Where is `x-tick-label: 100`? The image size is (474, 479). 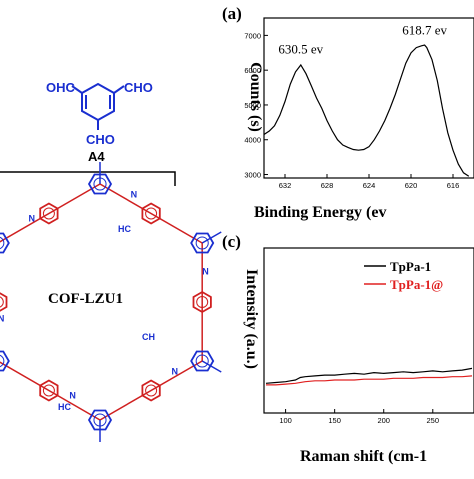
x-tick-label: 100 is located at coordinates (285, 420).